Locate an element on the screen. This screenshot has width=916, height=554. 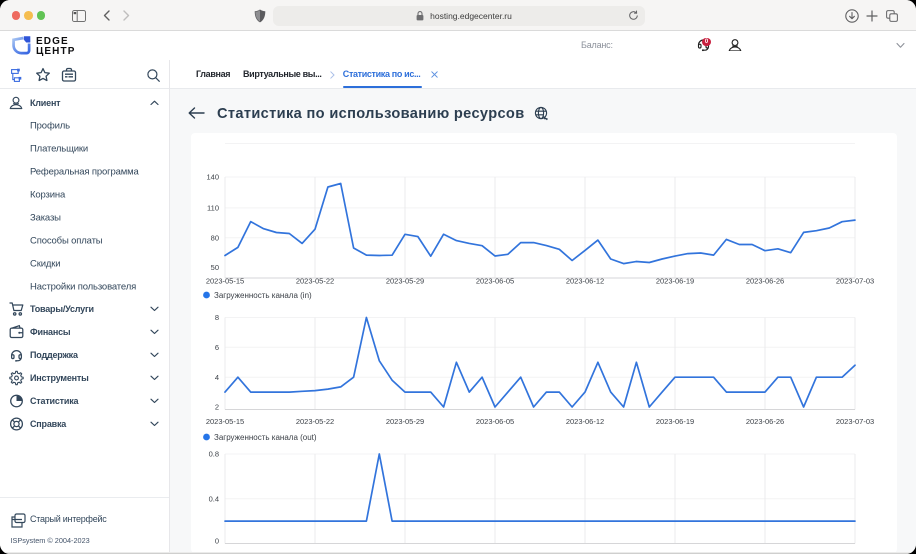
svg-text: 8 is located at coordinates (217, 317).